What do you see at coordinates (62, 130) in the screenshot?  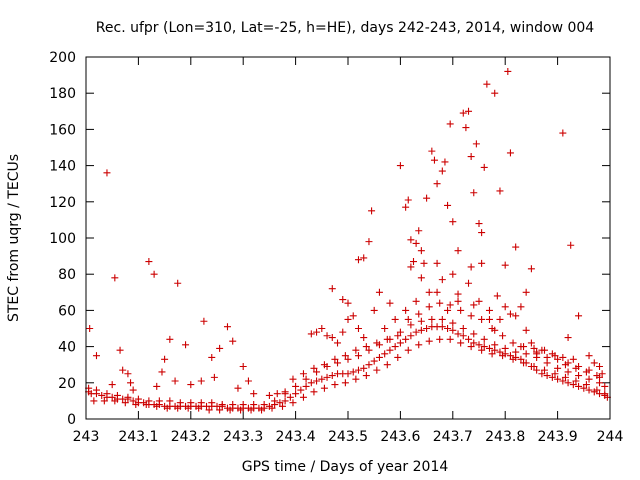 I see `y-tick-label: 160` at bounding box center [62, 130].